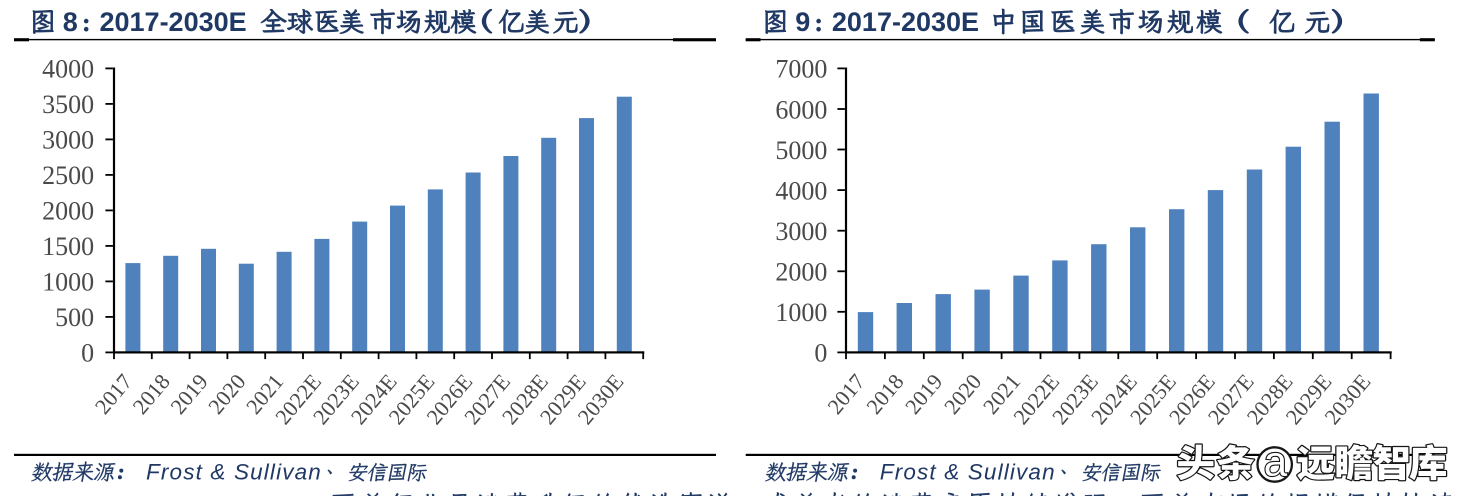 This screenshot has height=501, width=1460. What do you see at coordinates (802, 22) in the screenshot?
I see `svg-text: 9` at bounding box center [802, 22].